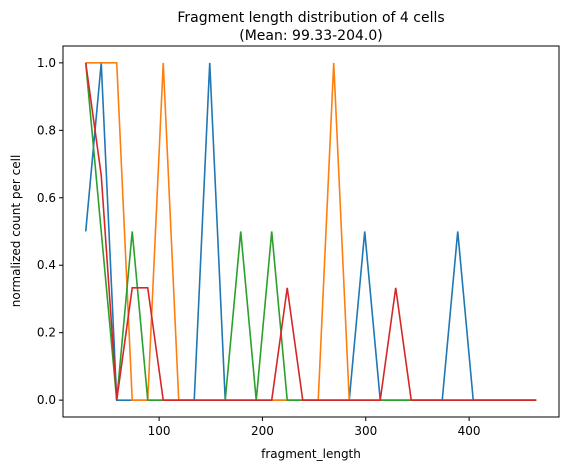 This screenshot has width=567, height=470. Describe the element at coordinates (314, 427) in the screenshot. I see `x-axis-ticks: 100 200 300 400` at that location.